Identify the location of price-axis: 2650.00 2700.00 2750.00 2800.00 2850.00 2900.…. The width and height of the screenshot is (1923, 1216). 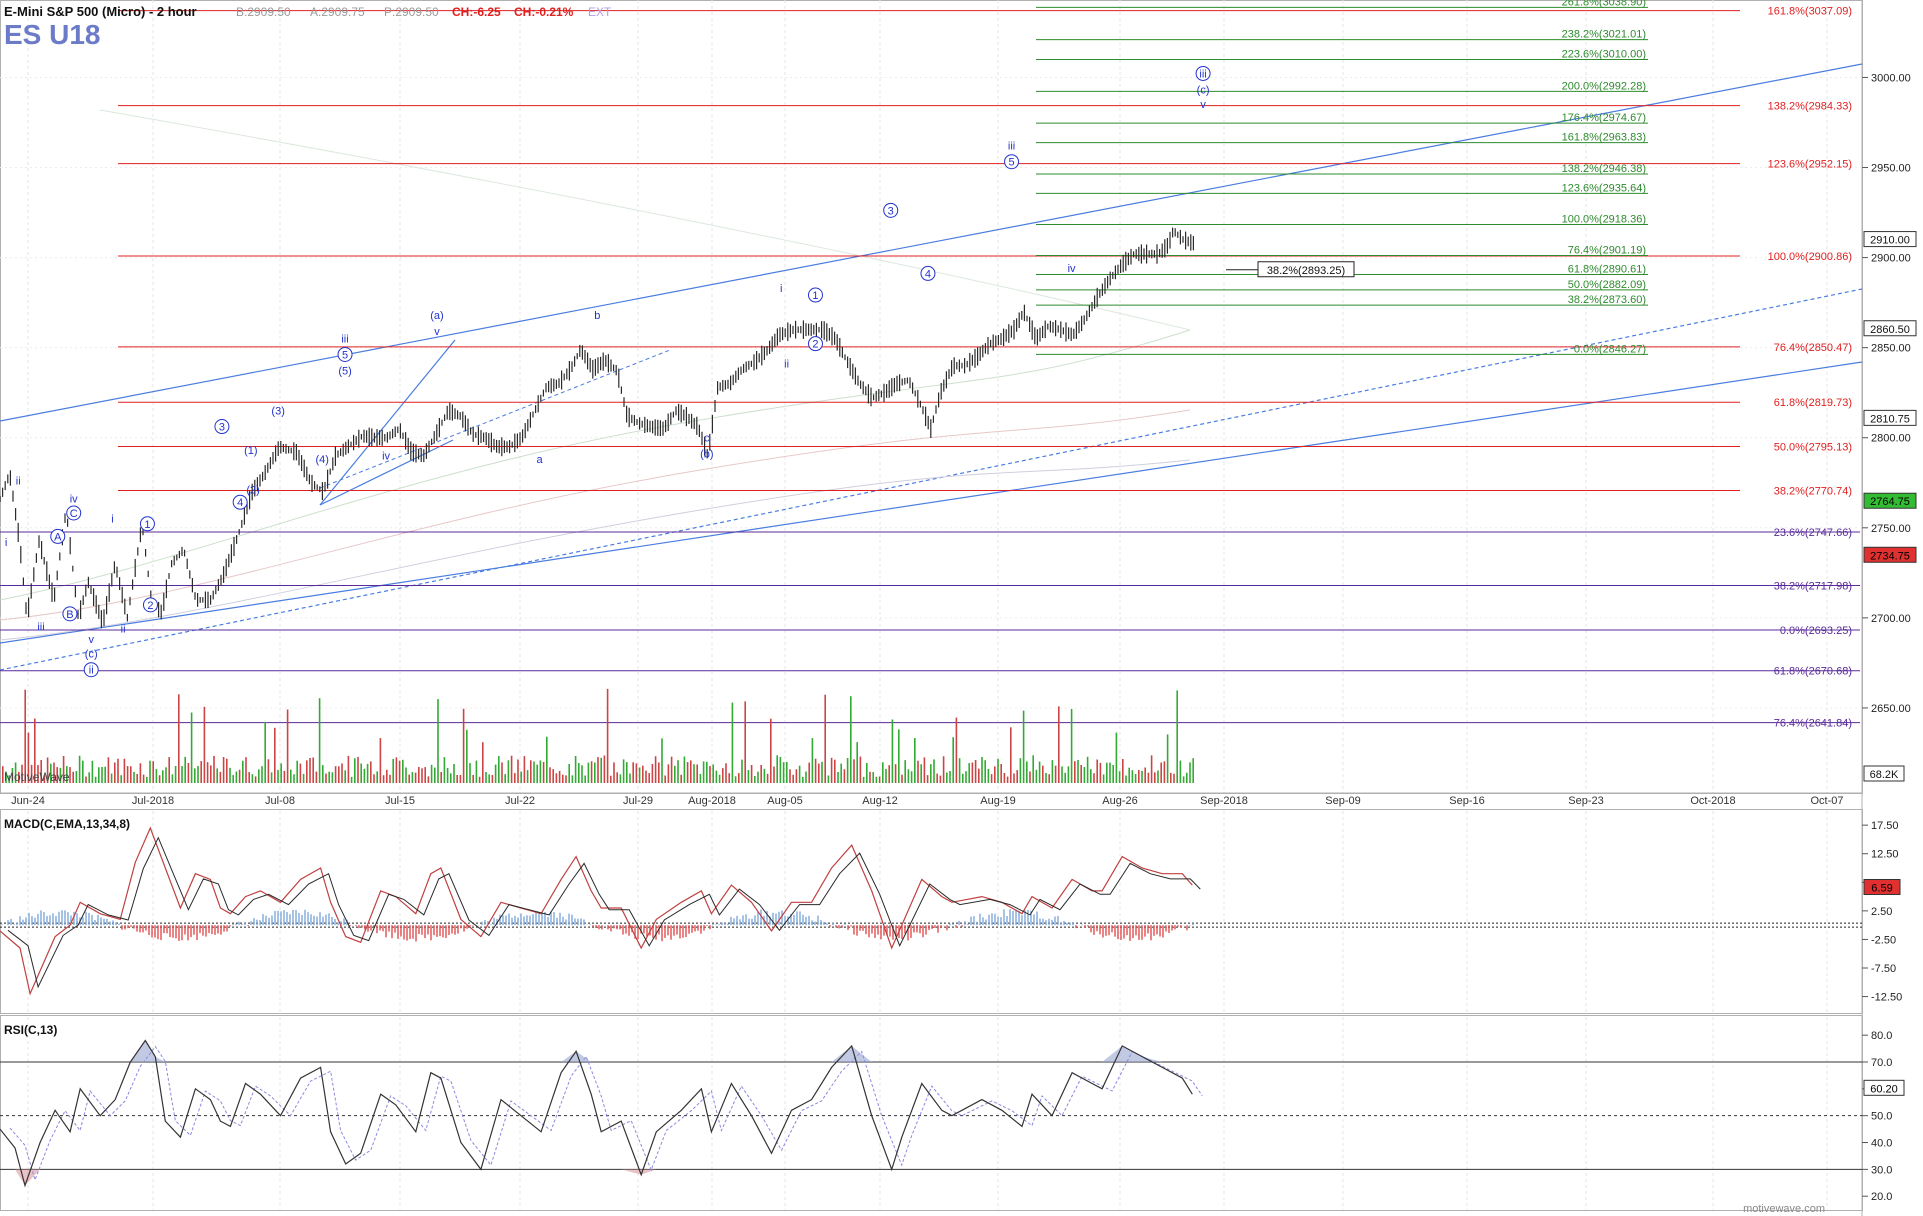
(1889, 427).